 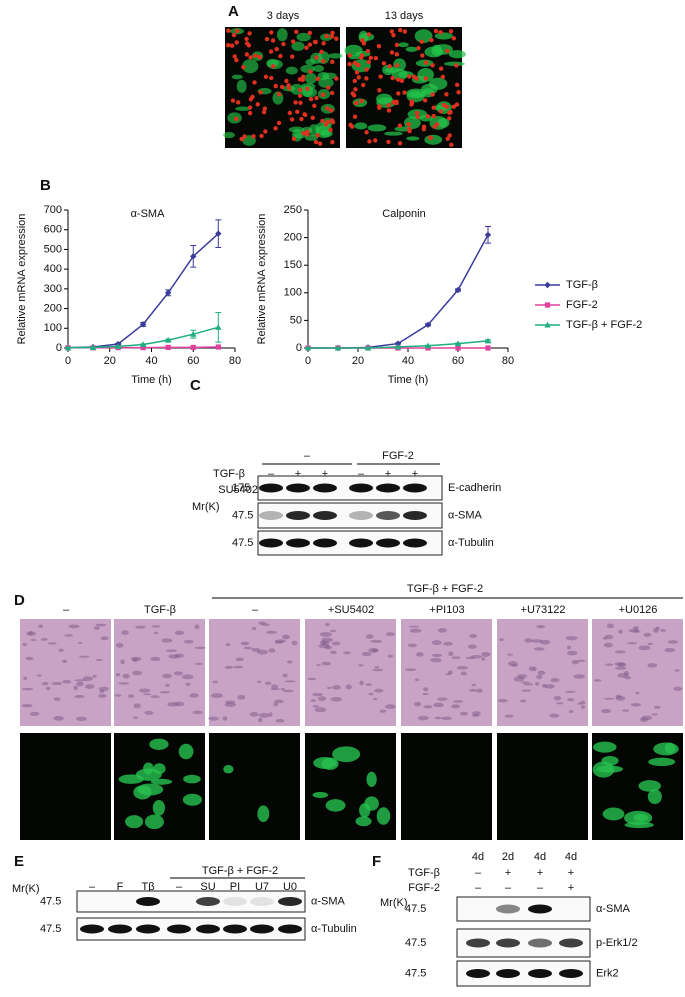 I want to click on text: +U73122, so click(x=543, y=610).